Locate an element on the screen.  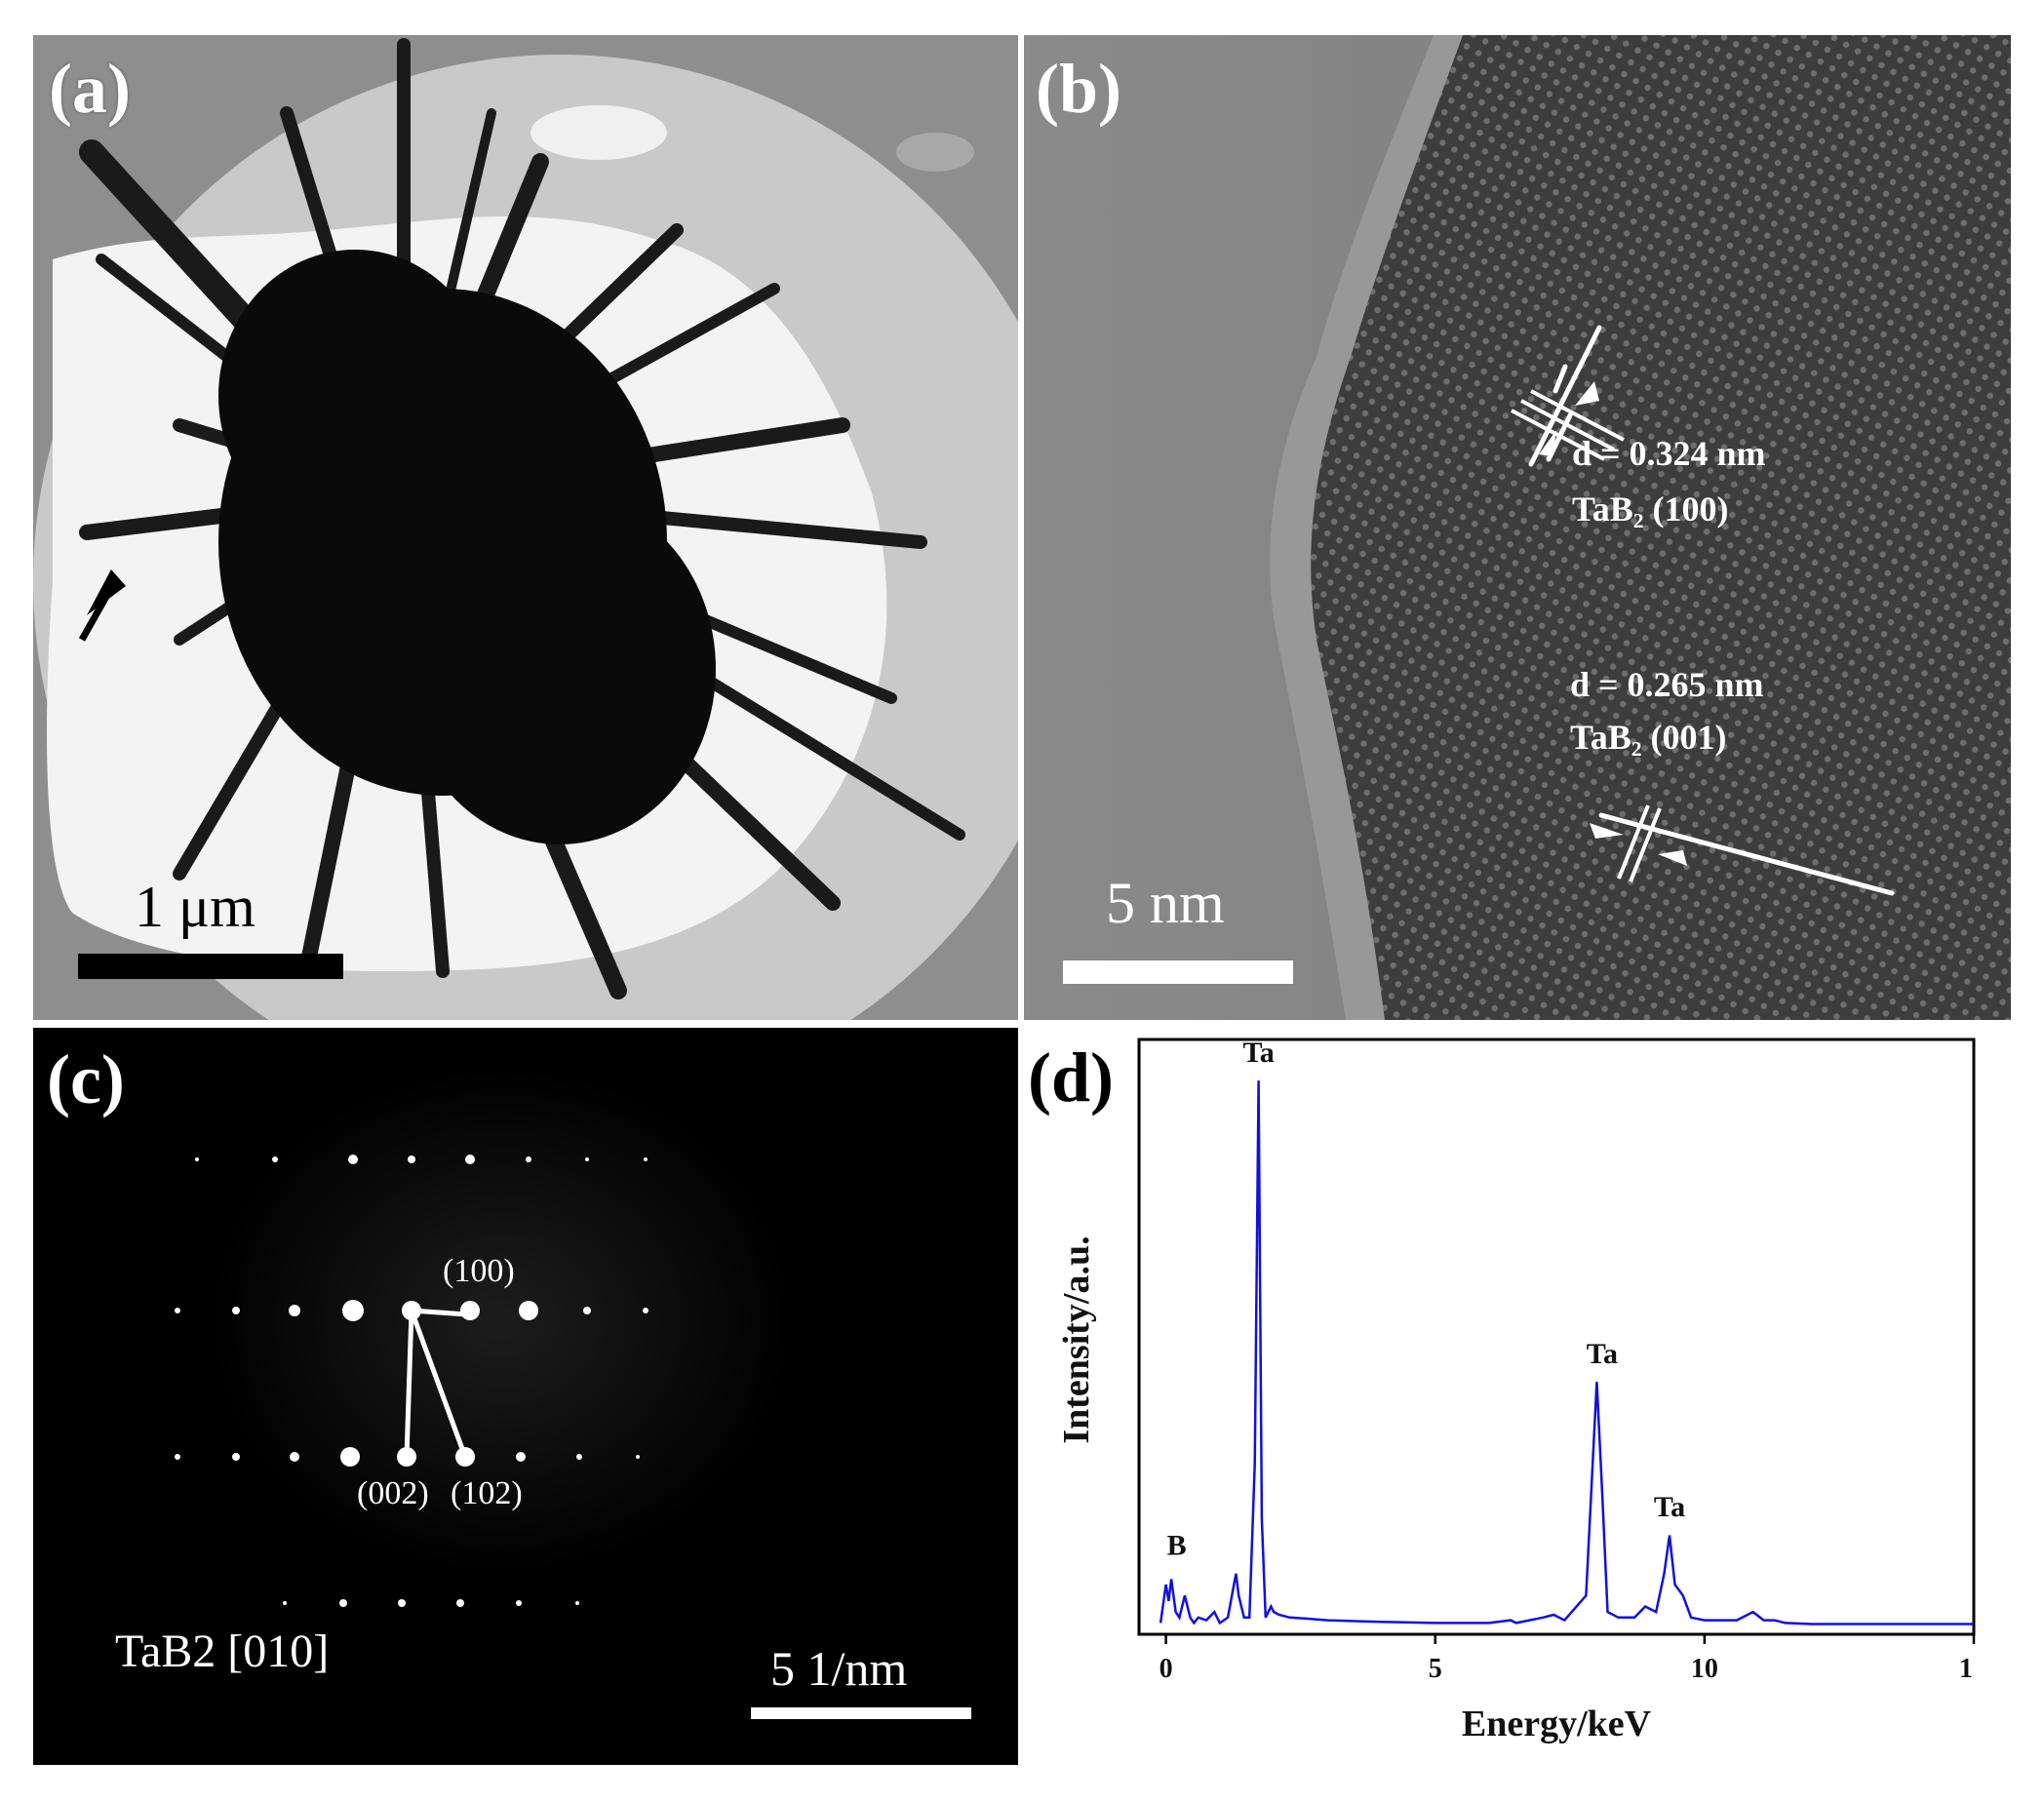
eds-series-line is located at coordinates (1566, 1353).